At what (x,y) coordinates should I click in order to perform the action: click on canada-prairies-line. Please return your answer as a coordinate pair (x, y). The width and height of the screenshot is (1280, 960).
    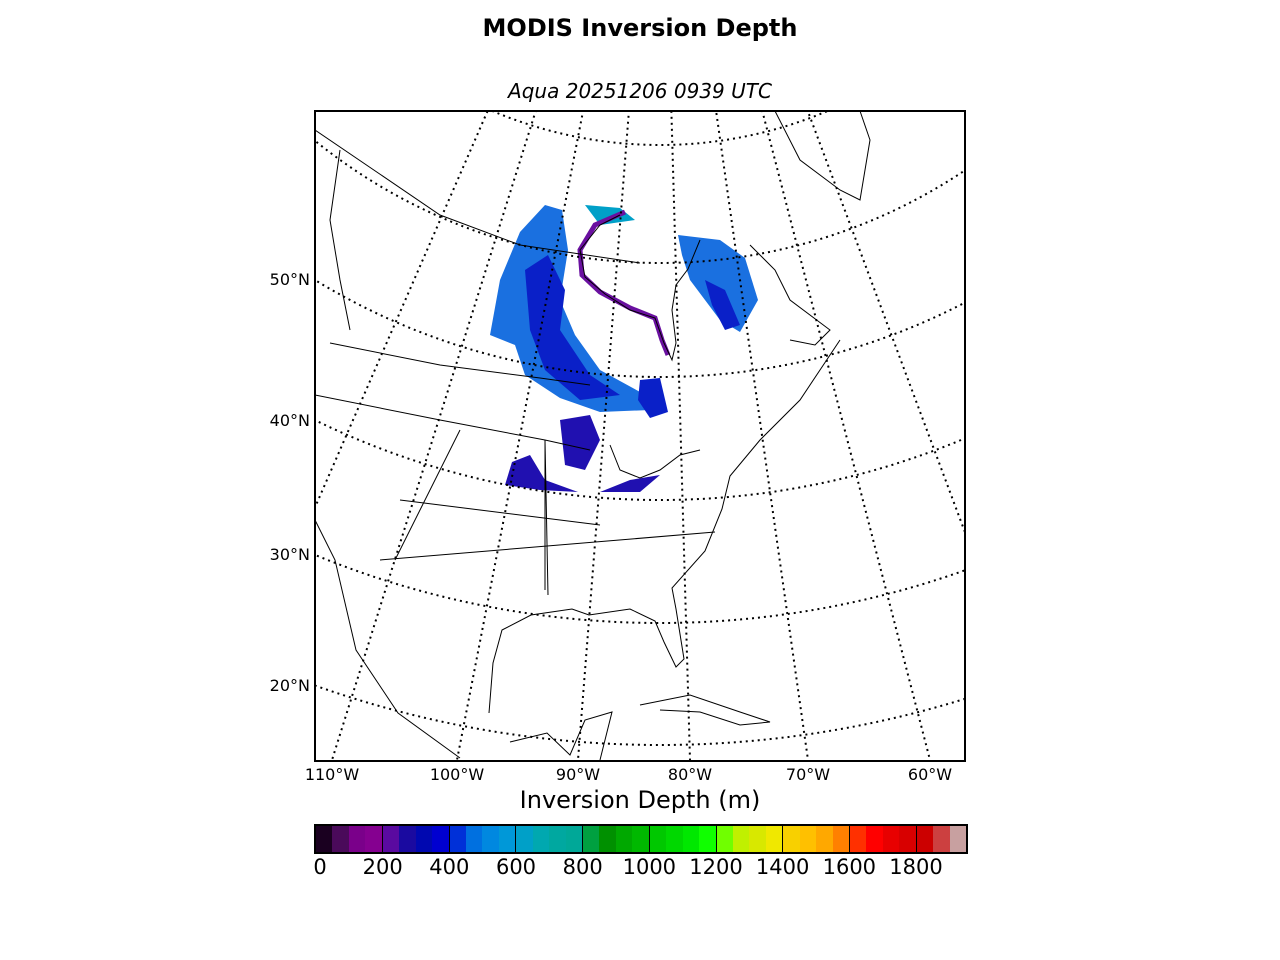
    Looking at the image, I should click on (478, 196).